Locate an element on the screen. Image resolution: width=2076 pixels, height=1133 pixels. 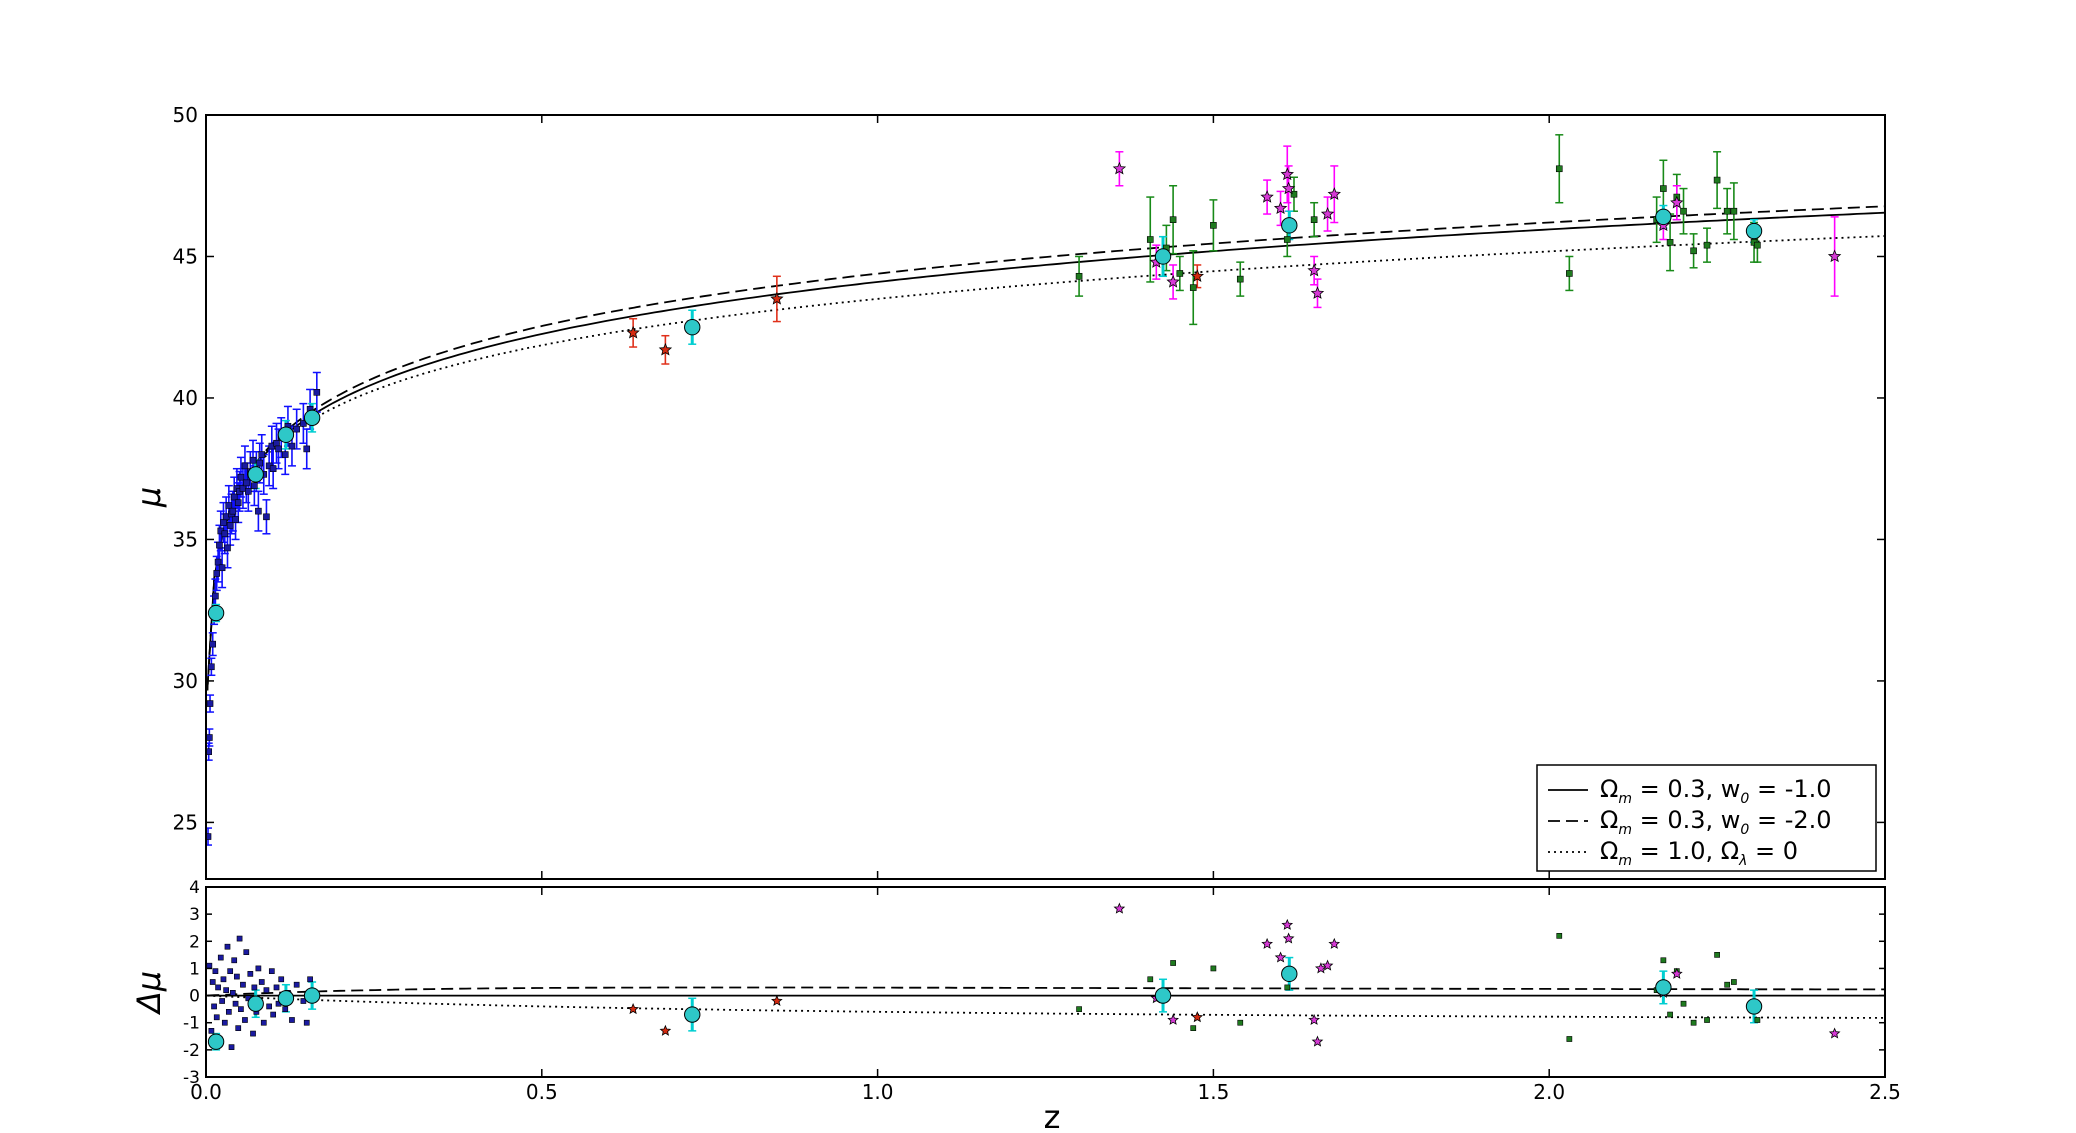
main-y-tick-label: 25 is located at coordinates (185, 822).